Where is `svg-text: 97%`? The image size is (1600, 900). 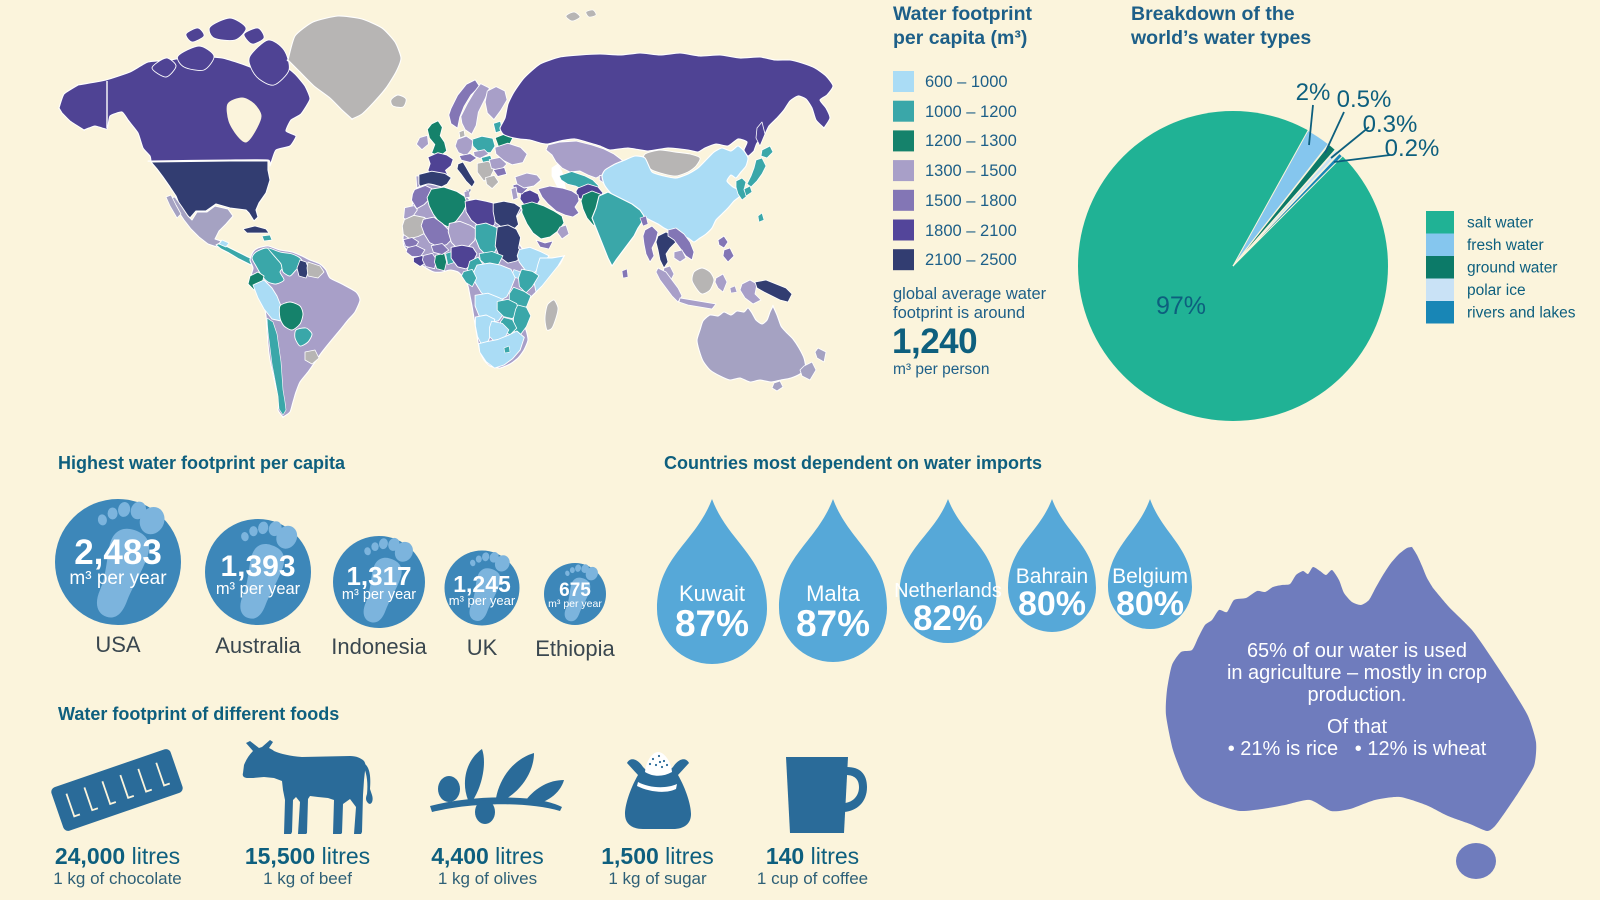 svg-text: 97% is located at coordinates (1181, 306).